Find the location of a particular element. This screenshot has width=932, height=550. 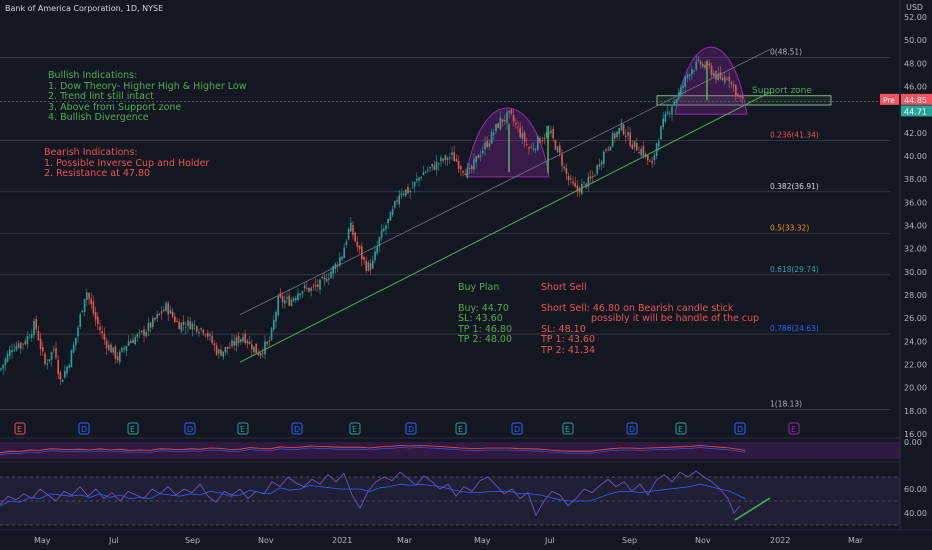

event-marker-label: D is located at coordinates (190, 429).